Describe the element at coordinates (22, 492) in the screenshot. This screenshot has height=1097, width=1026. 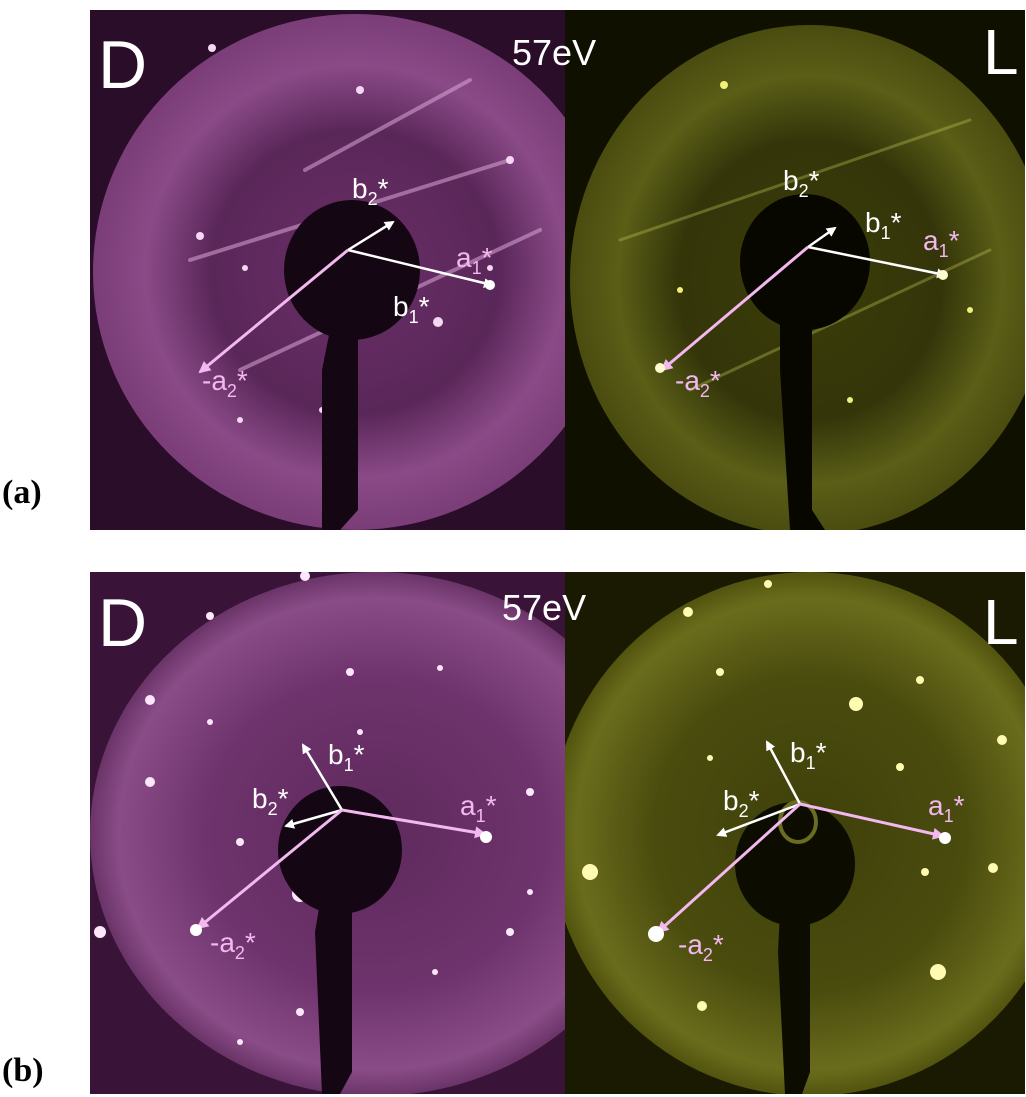
I see `panel-label-a: (a)` at that location.